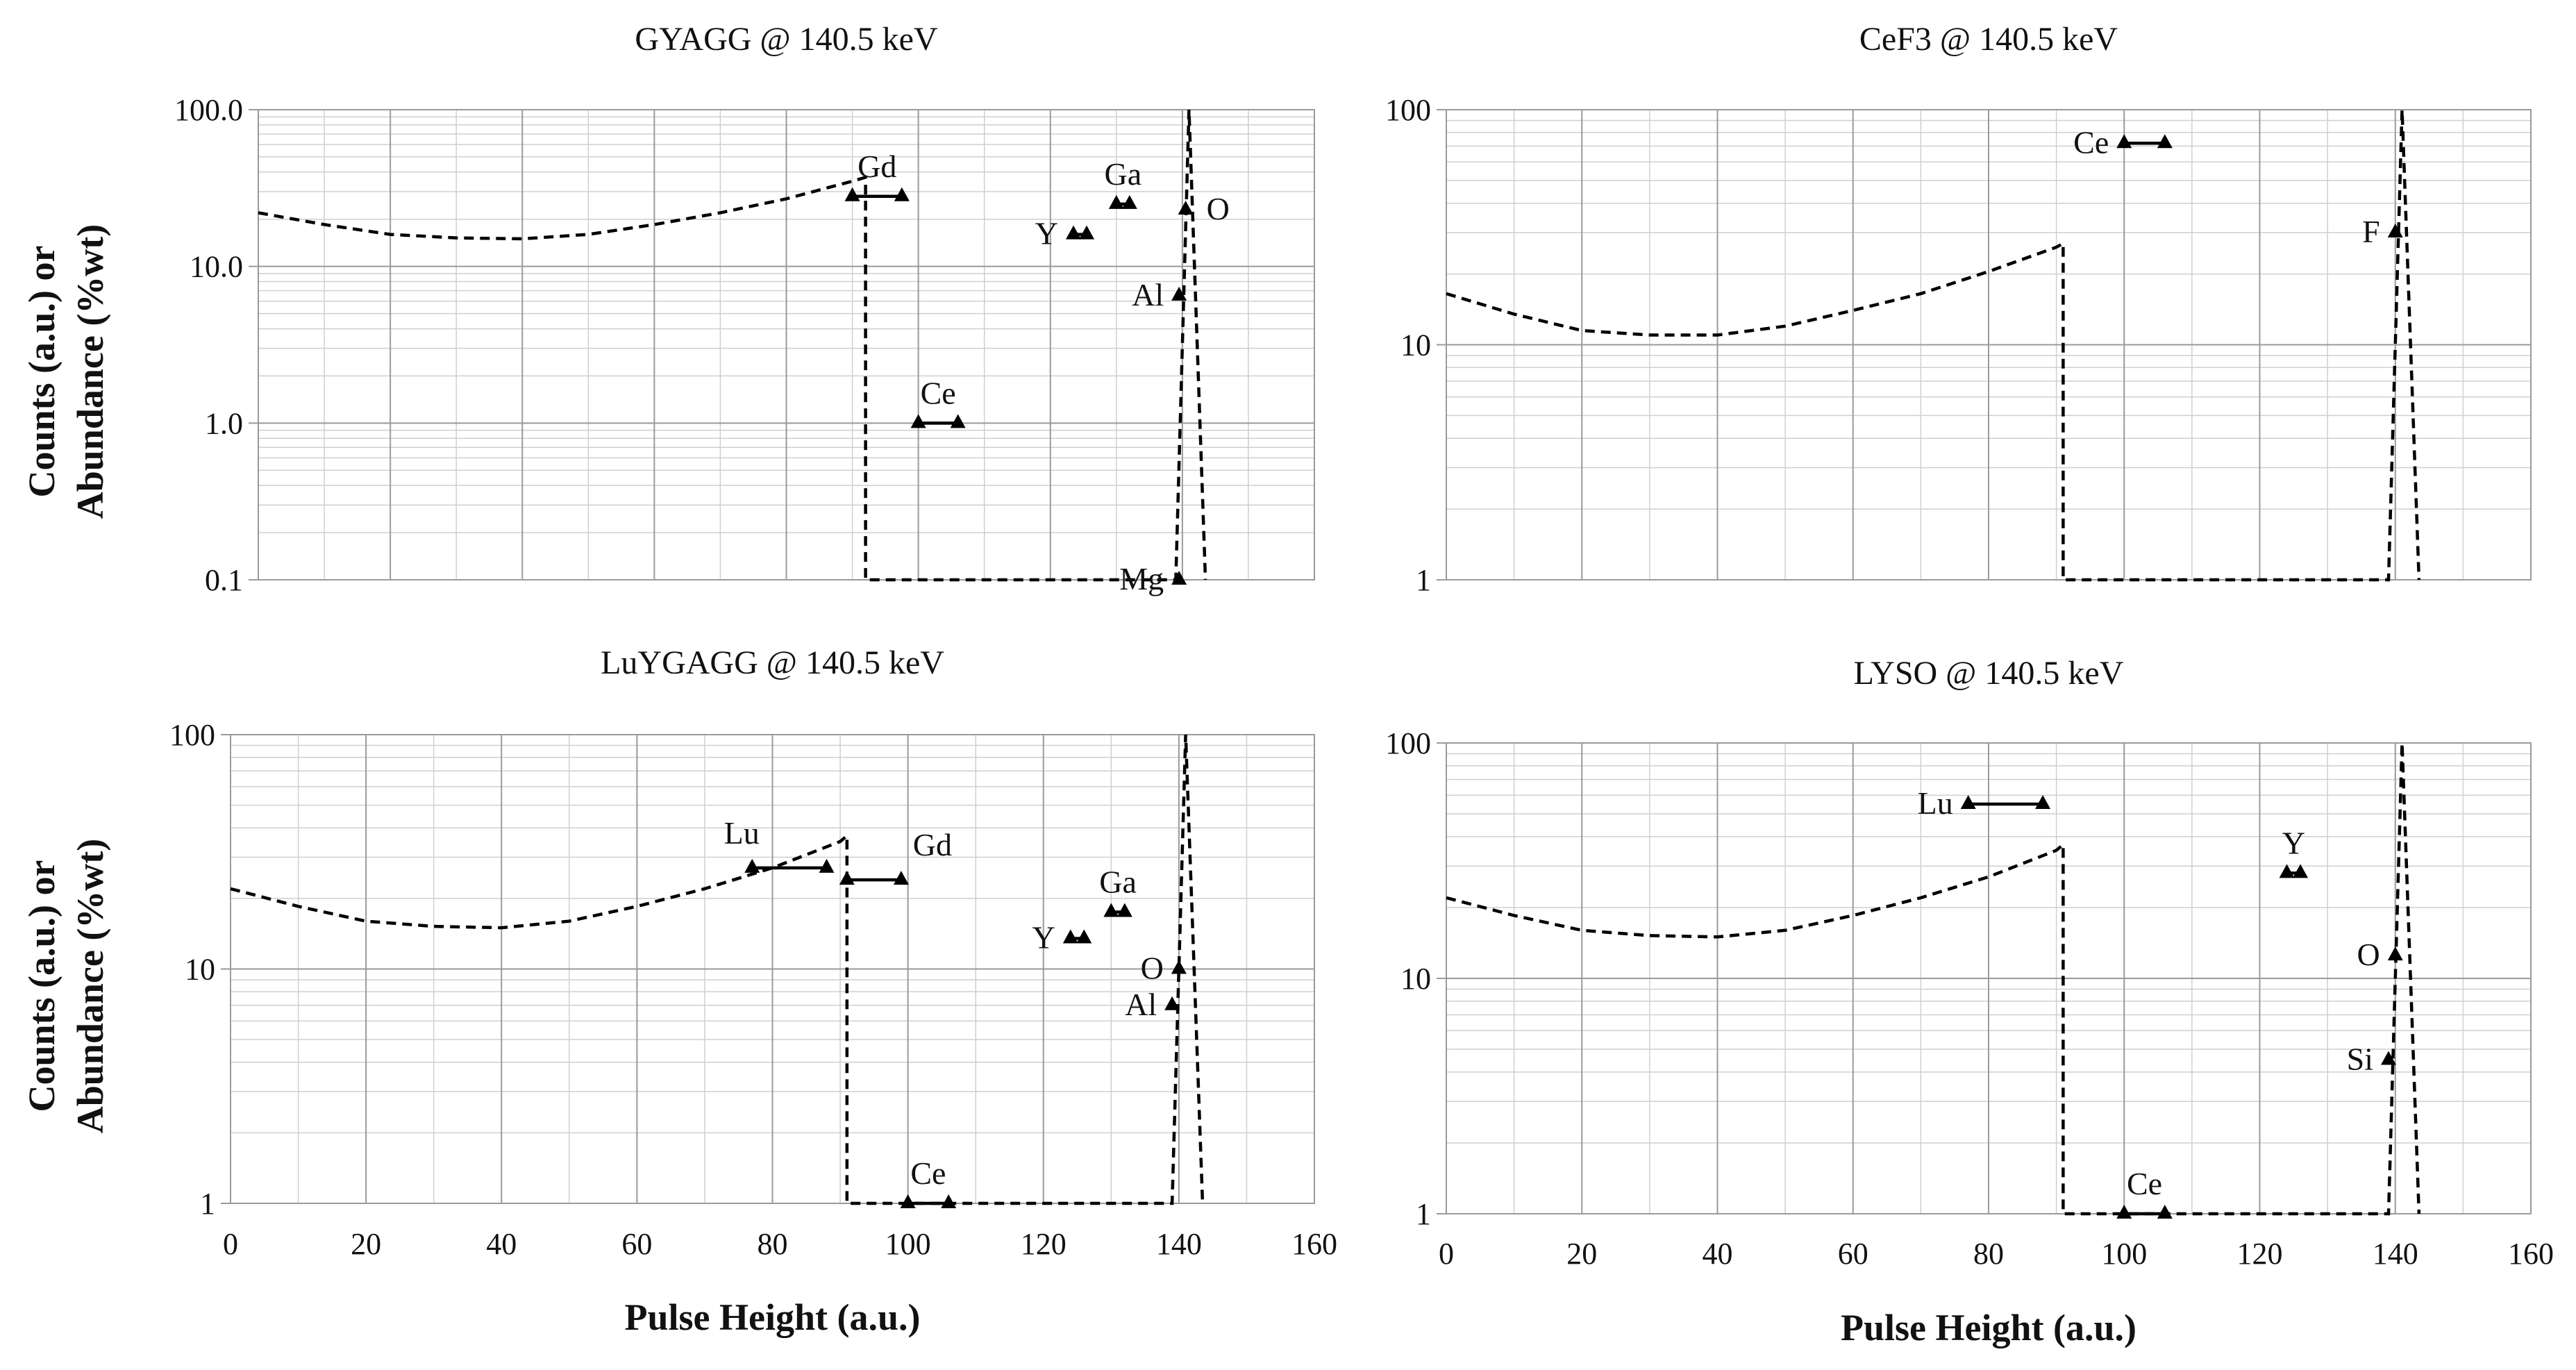 This screenshot has height=1370, width=2576. Describe the element at coordinates (1988, 39) in the screenshot. I see `chart-title: CeF3 @ 140.5 keV` at that location.